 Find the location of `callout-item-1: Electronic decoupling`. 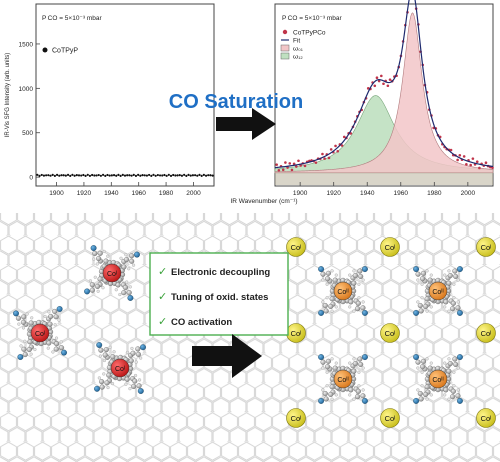

callout-item-1: Electronic decoupling is located at coordinates (220, 272).